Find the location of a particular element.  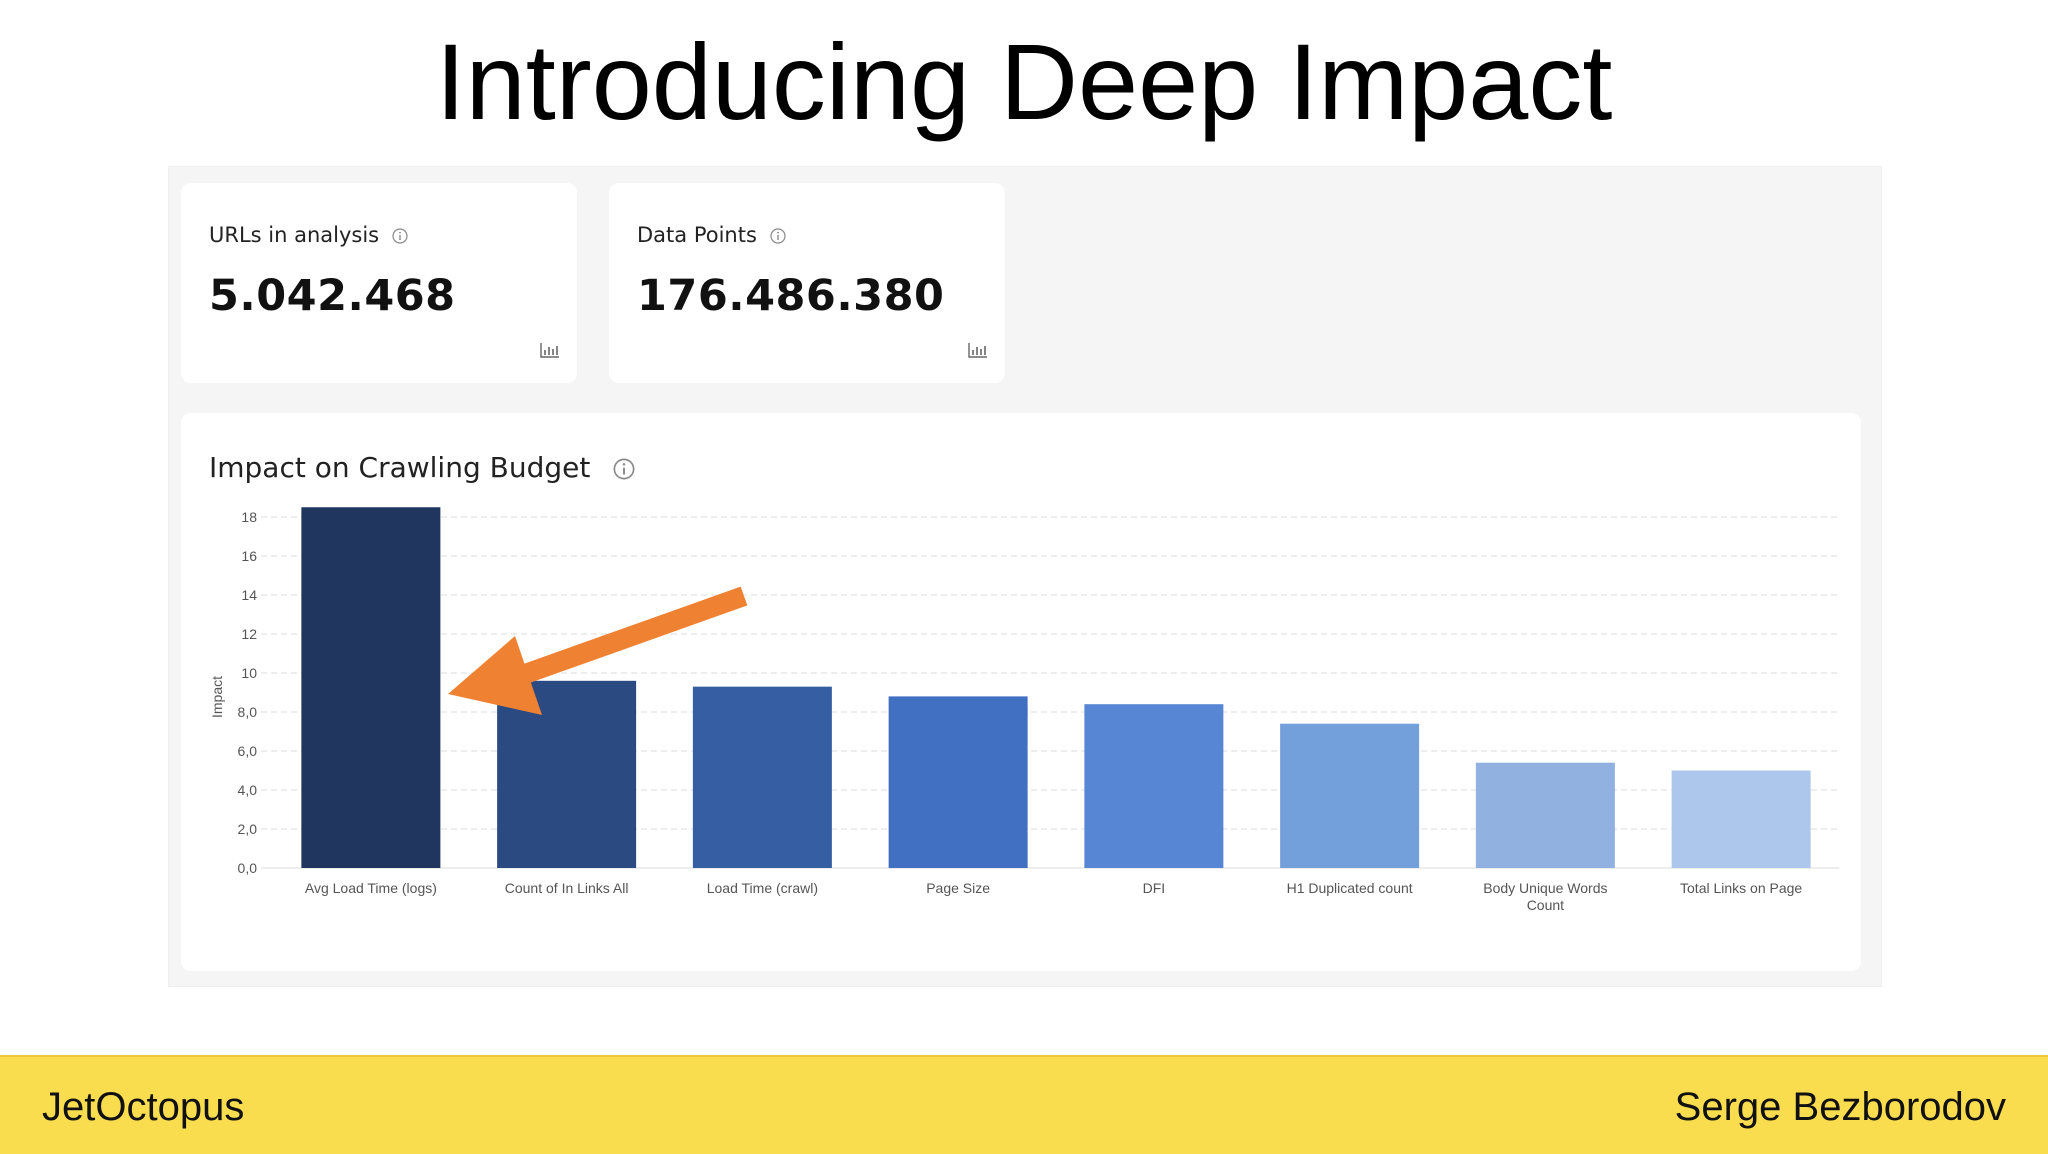

y-tick-label: 18 is located at coordinates (249, 517).